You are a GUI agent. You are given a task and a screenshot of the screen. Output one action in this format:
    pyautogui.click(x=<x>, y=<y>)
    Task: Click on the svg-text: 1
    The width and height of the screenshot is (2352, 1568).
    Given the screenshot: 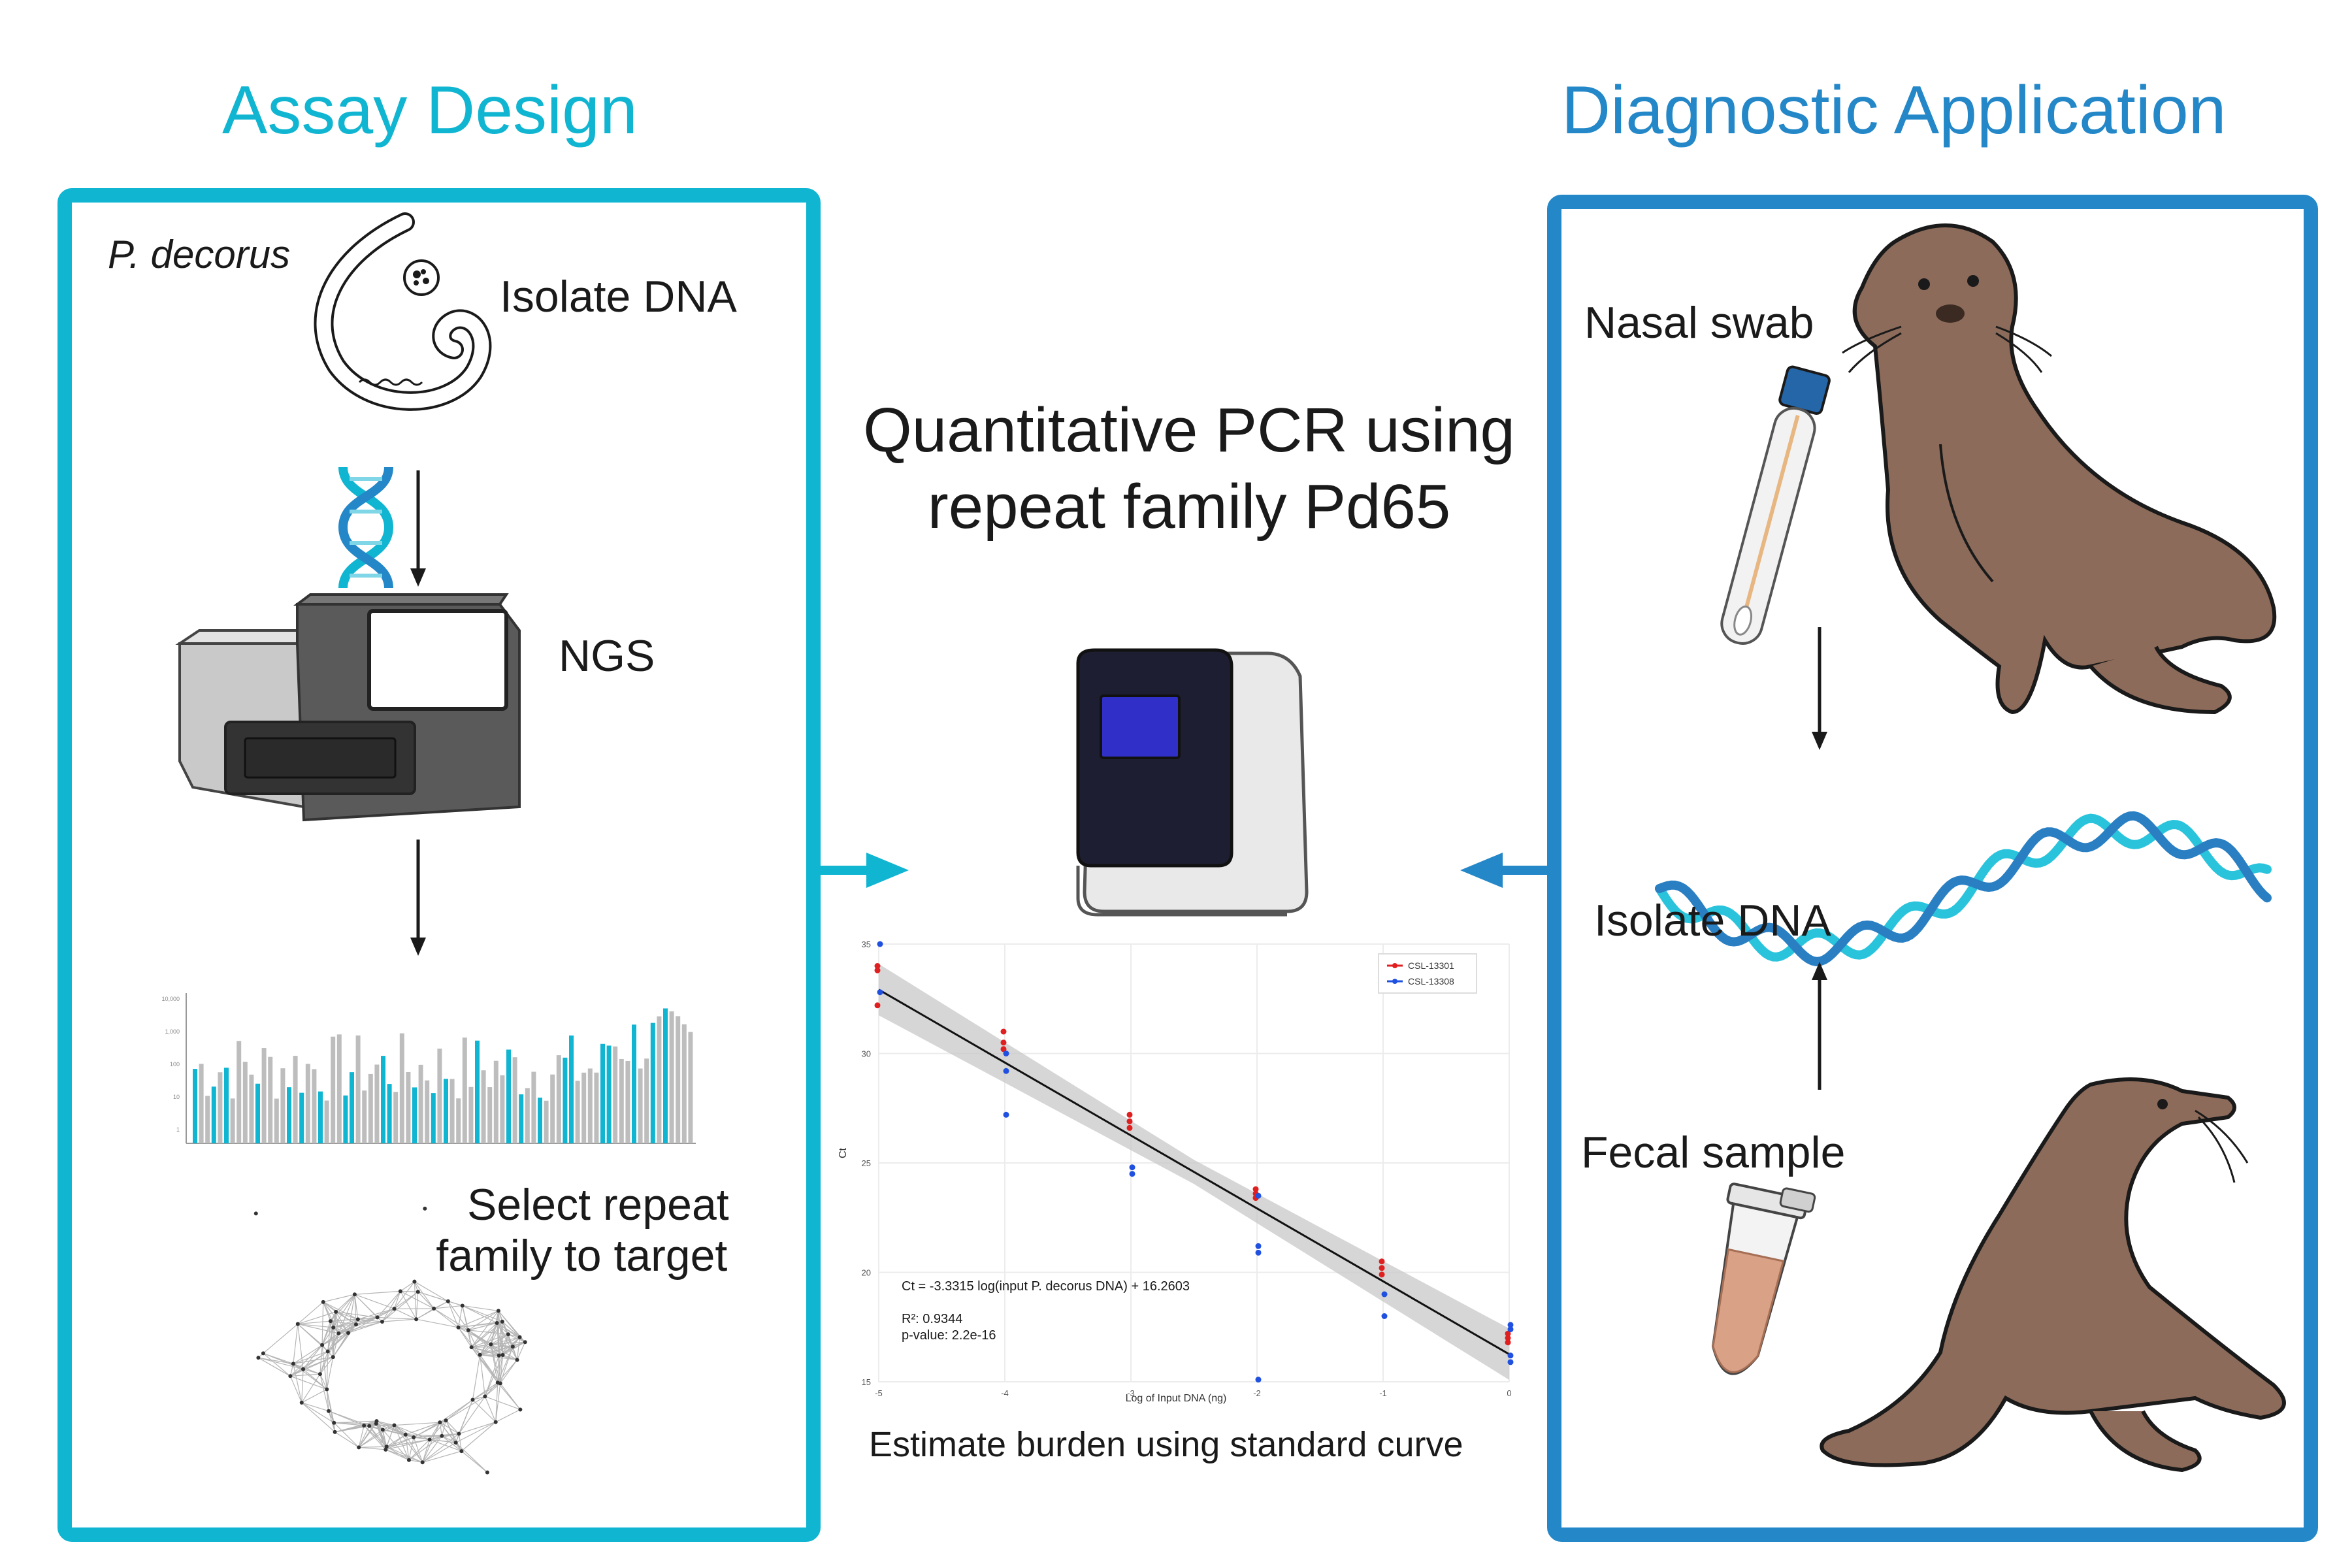 What is the action you would take?
    pyautogui.click(x=178, y=1129)
    